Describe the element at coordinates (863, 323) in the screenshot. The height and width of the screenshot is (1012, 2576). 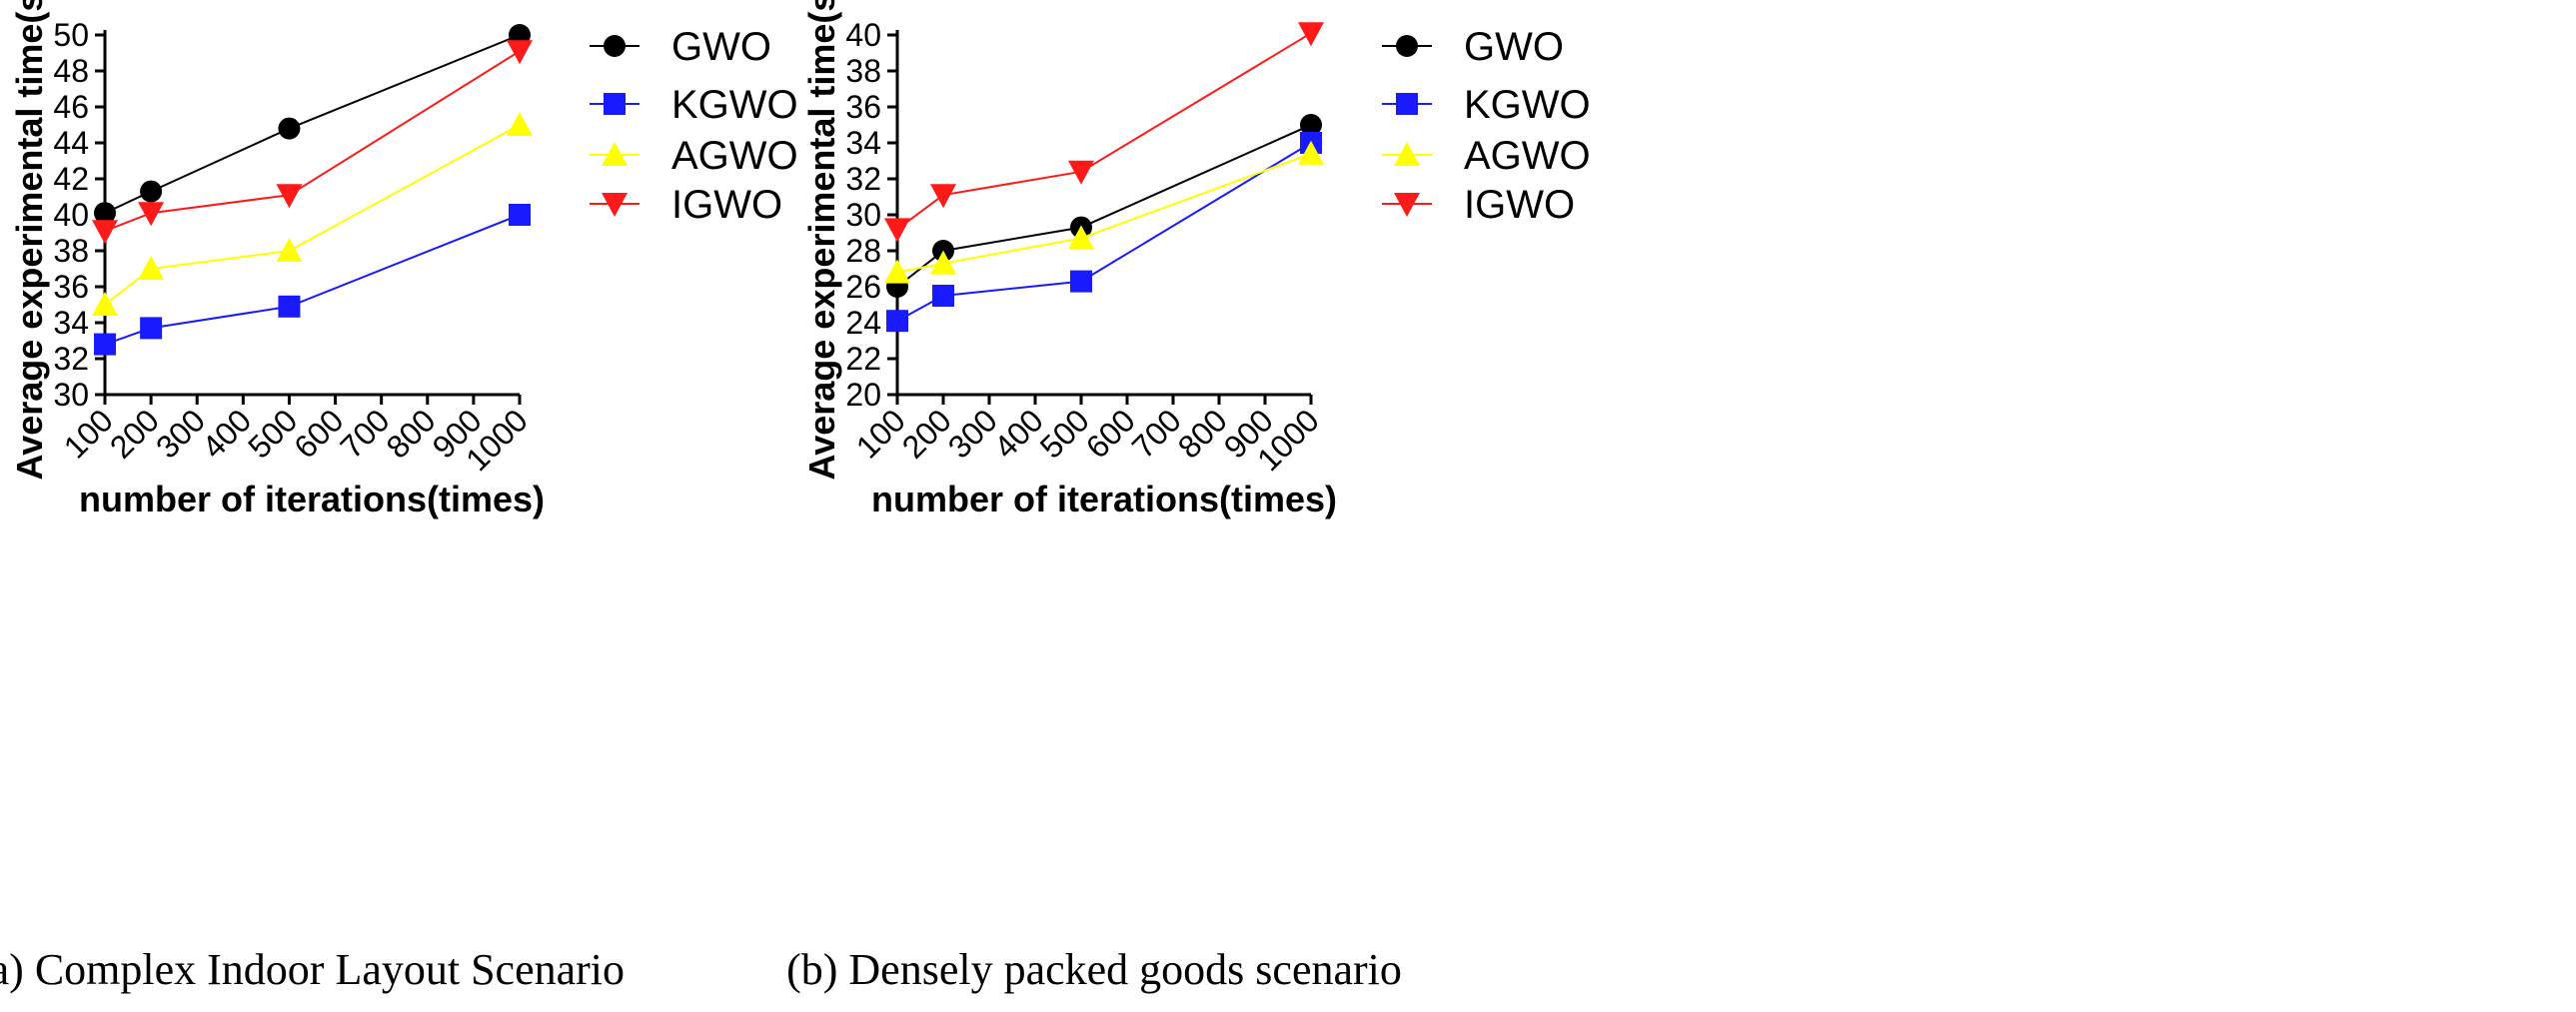
I see `y-tick-label: 24` at that location.